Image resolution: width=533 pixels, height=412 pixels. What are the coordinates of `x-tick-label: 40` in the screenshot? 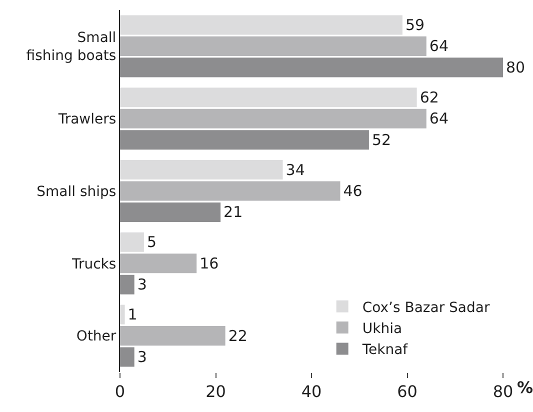 It's located at (311, 392).